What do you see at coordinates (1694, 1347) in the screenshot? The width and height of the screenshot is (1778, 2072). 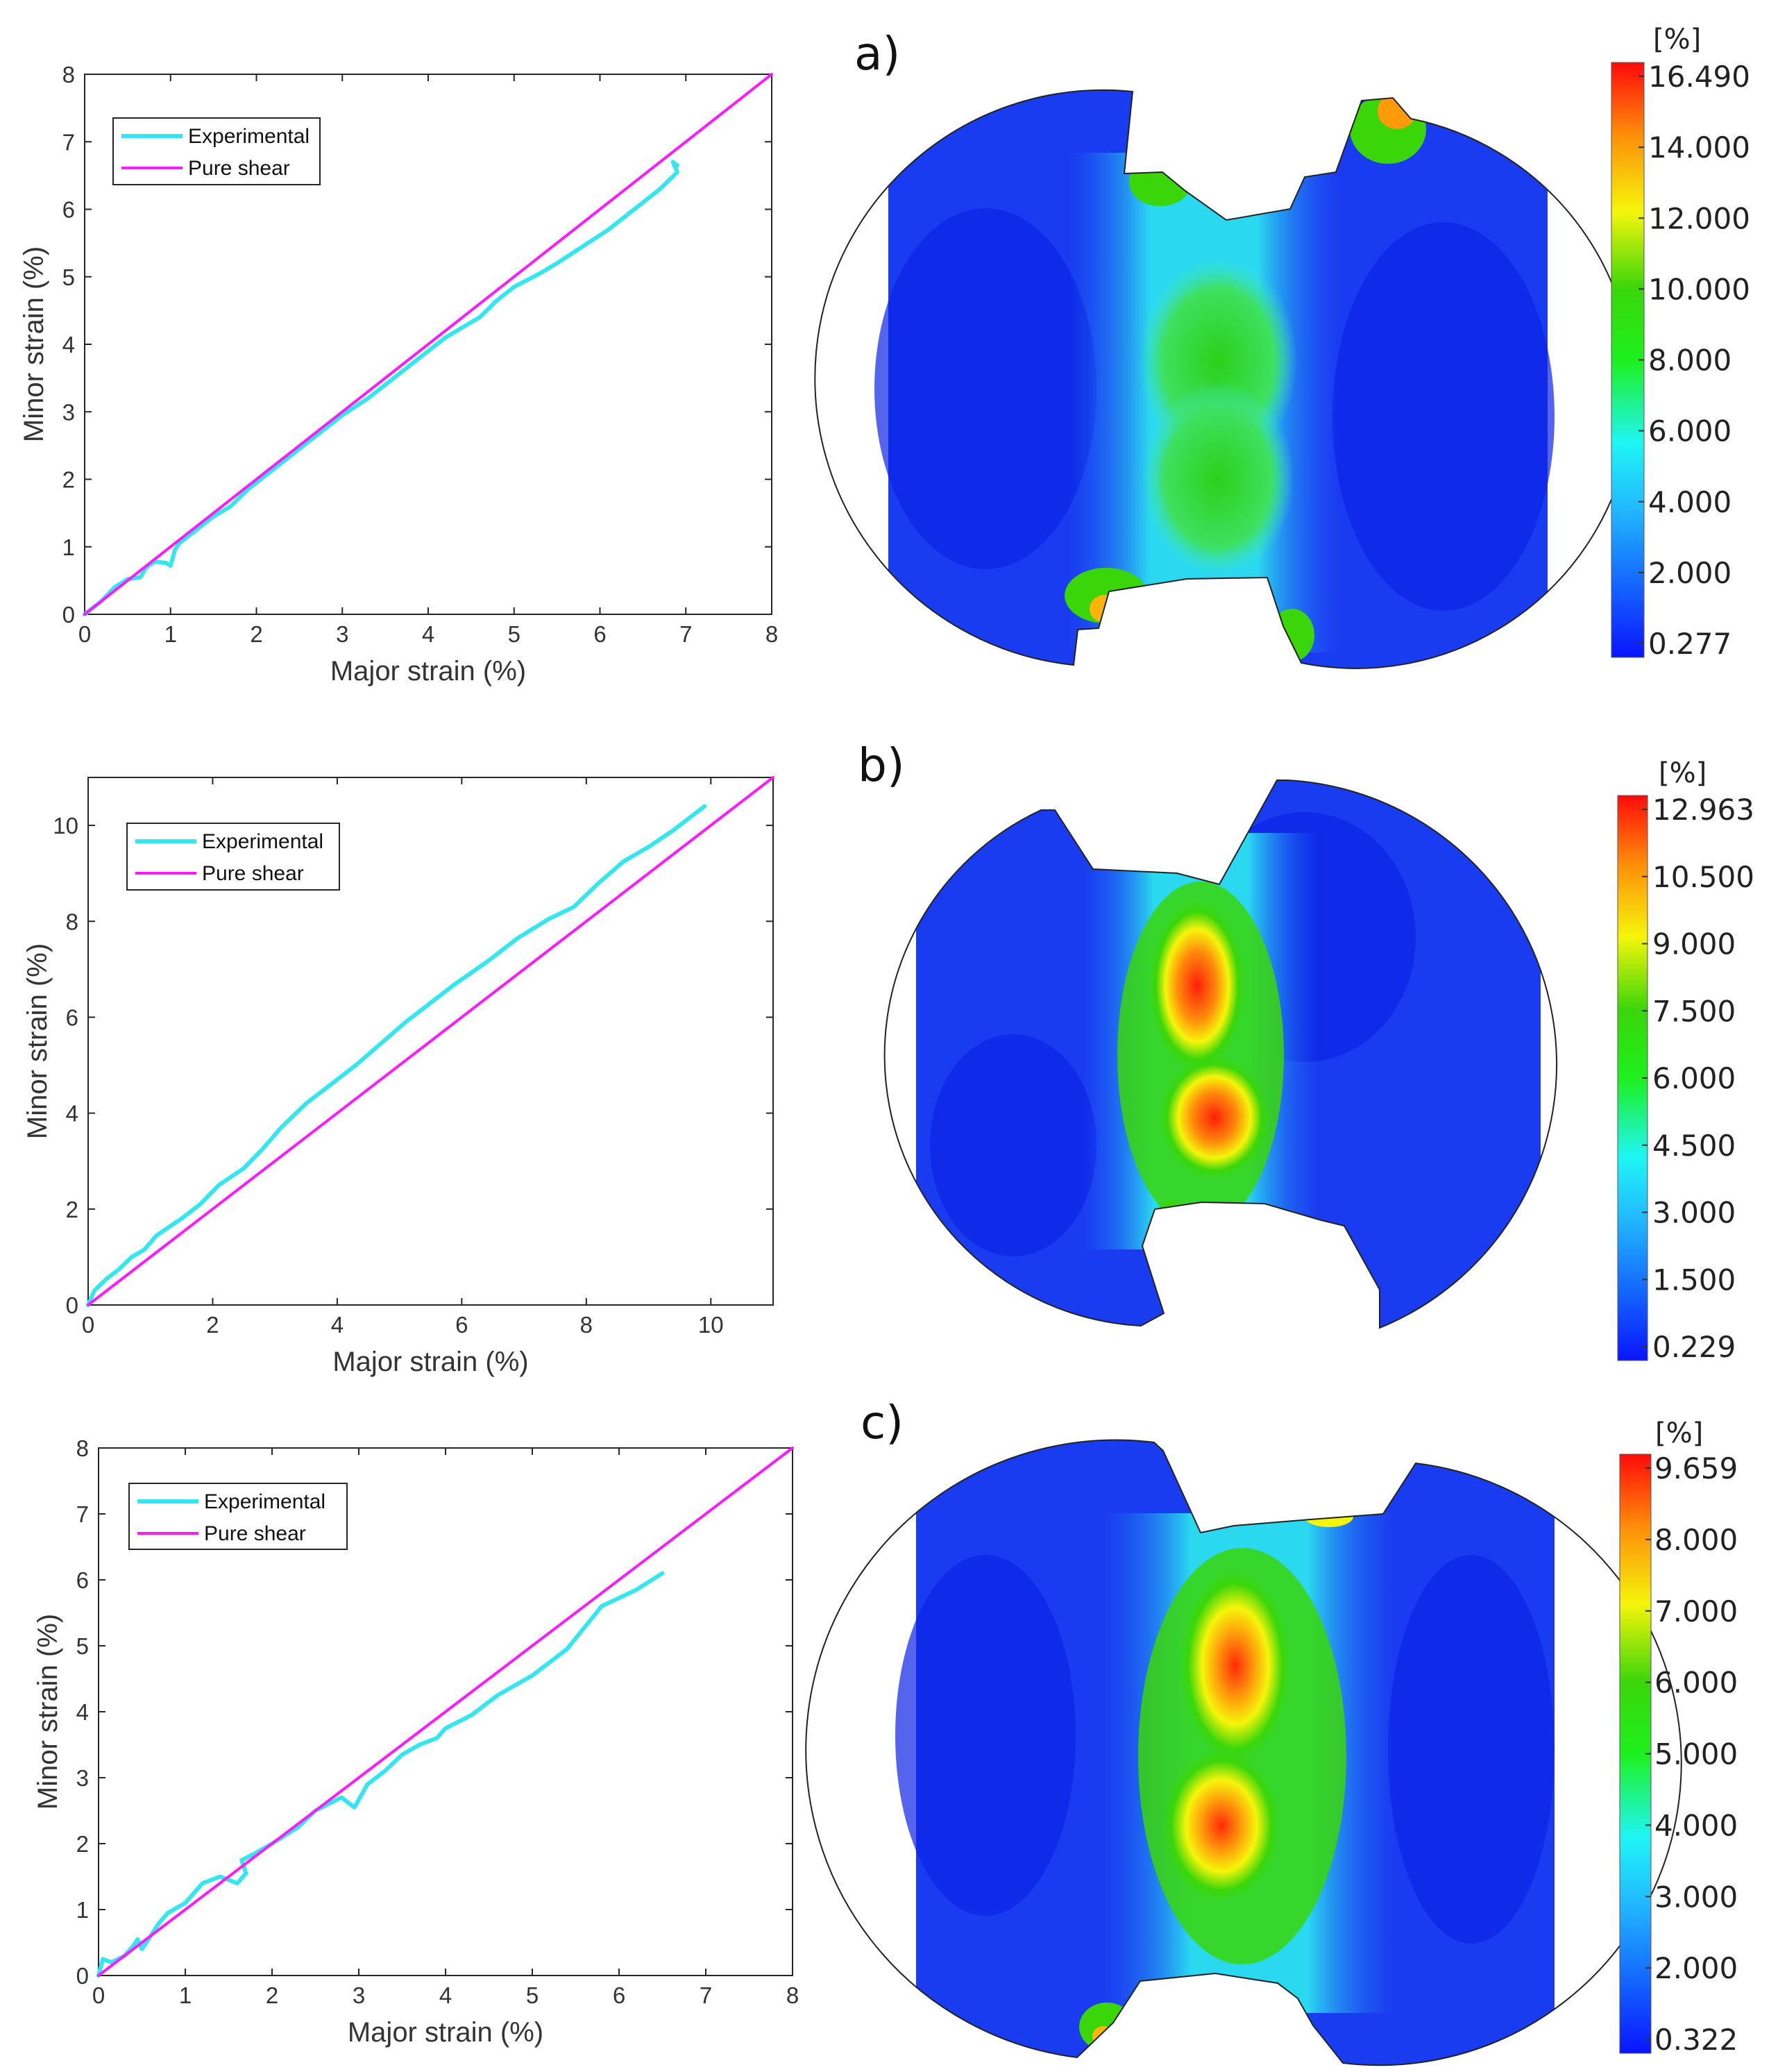 I see `colorbar-tick-label: 0.229` at bounding box center [1694, 1347].